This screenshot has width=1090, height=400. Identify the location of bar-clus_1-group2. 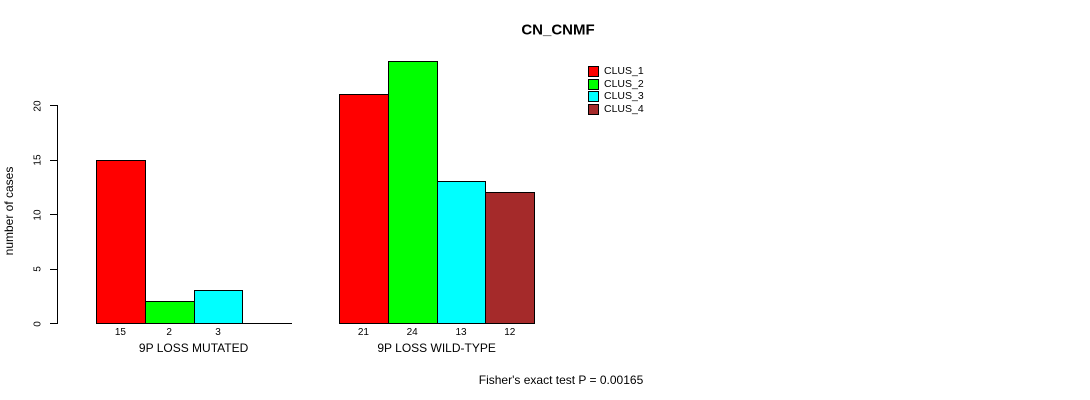
(364, 209).